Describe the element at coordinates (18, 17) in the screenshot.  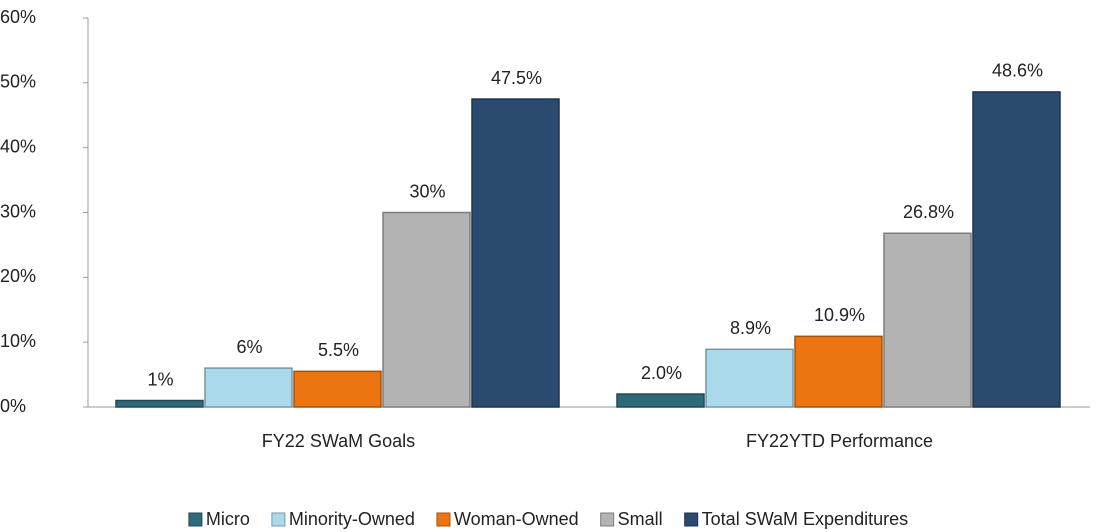
I see `y-tick-label: 60%` at that location.